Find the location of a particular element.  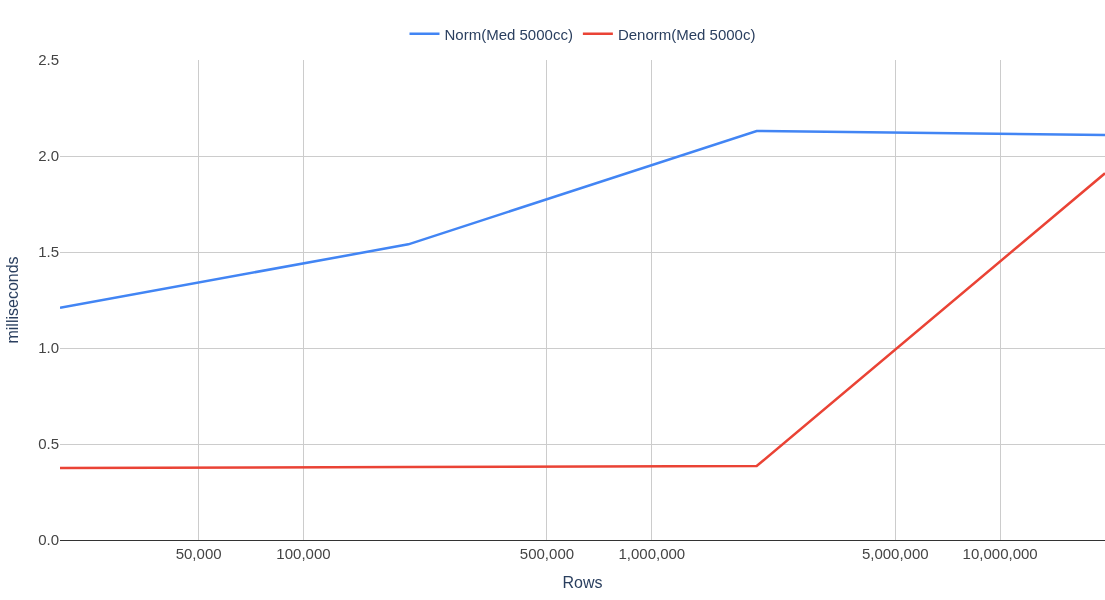

x-tick-label: 100,000 is located at coordinates (303, 553).